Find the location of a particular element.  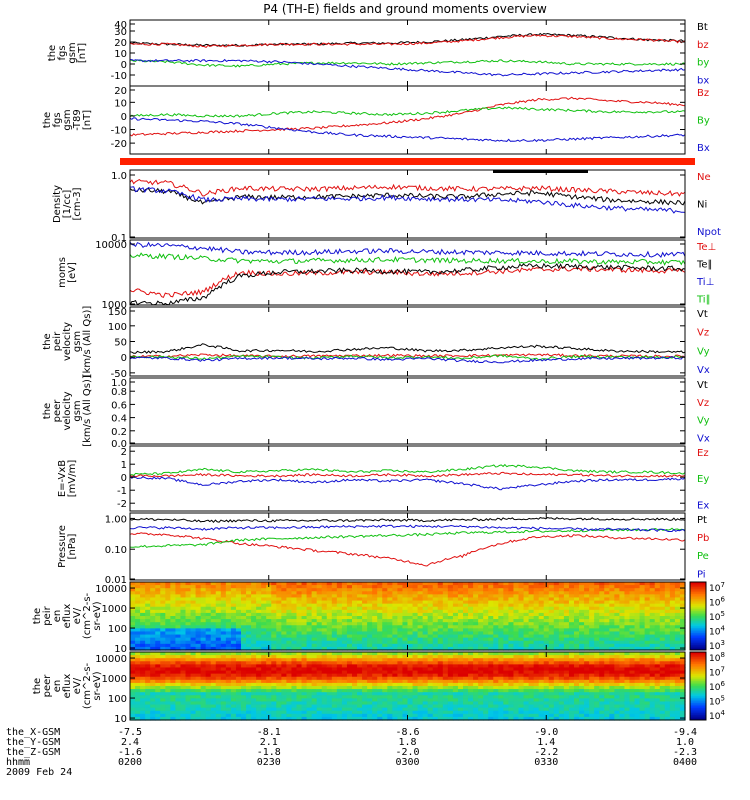

y-tick-label: 0.0 is located at coordinates (119, 444).